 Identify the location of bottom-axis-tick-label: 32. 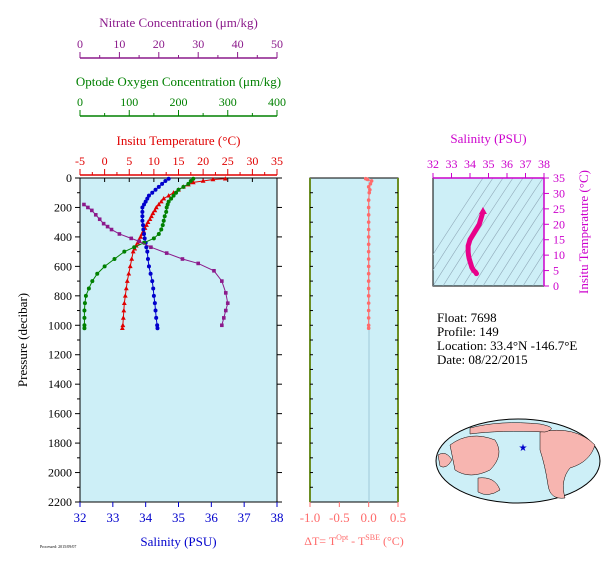
(80, 517).